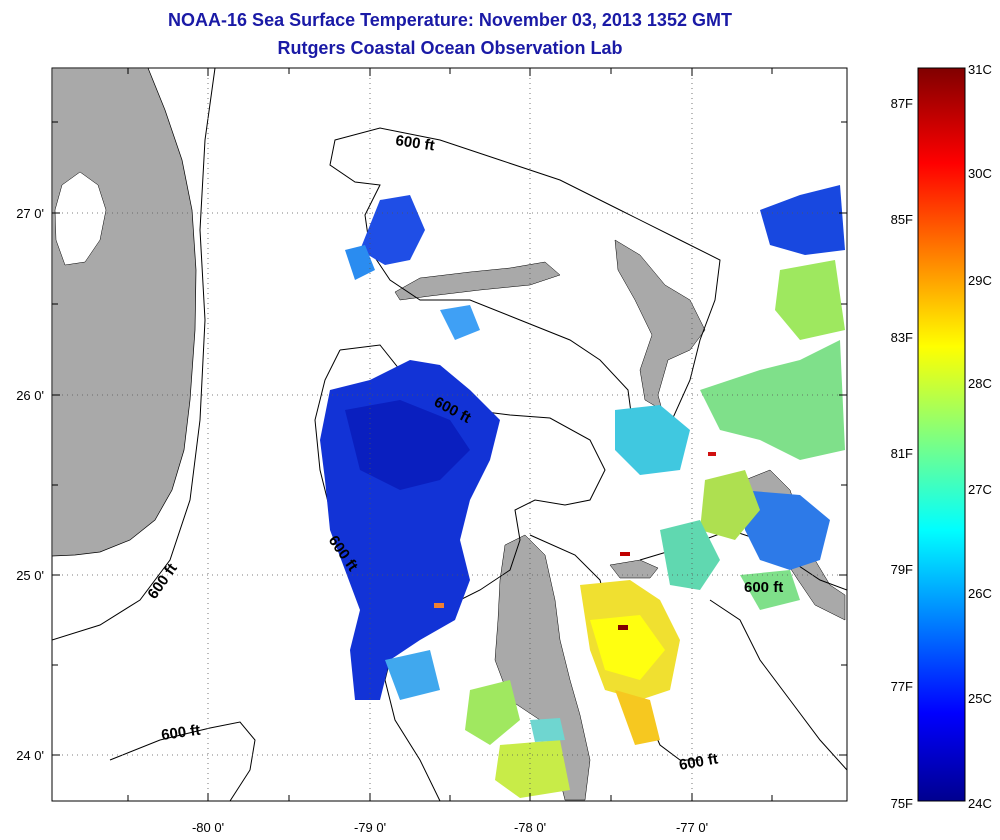 This screenshot has width=1000, height=840. What do you see at coordinates (30, 575) in the screenshot?
I see `lat-tick-label: 25 0'` at bounding box center [30, 575].